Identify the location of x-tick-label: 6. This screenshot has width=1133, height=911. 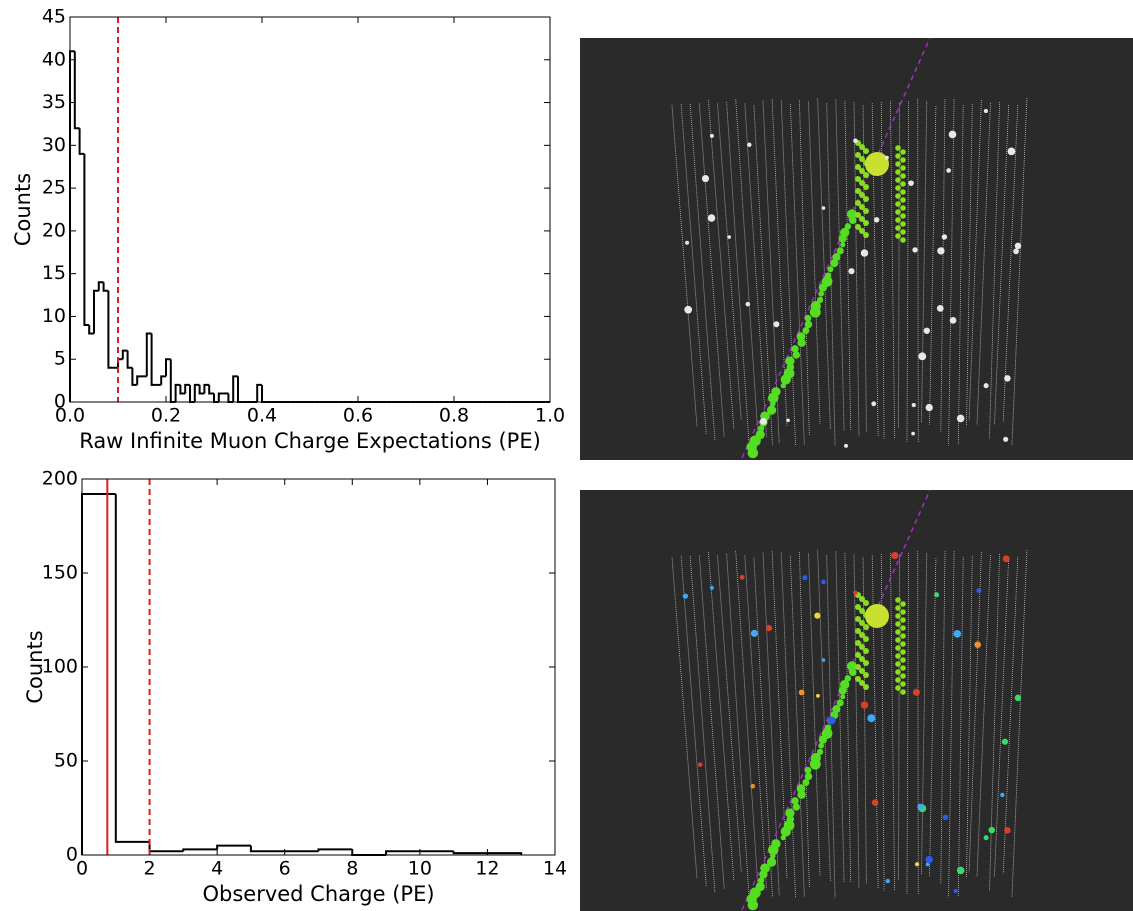
(285, 869).